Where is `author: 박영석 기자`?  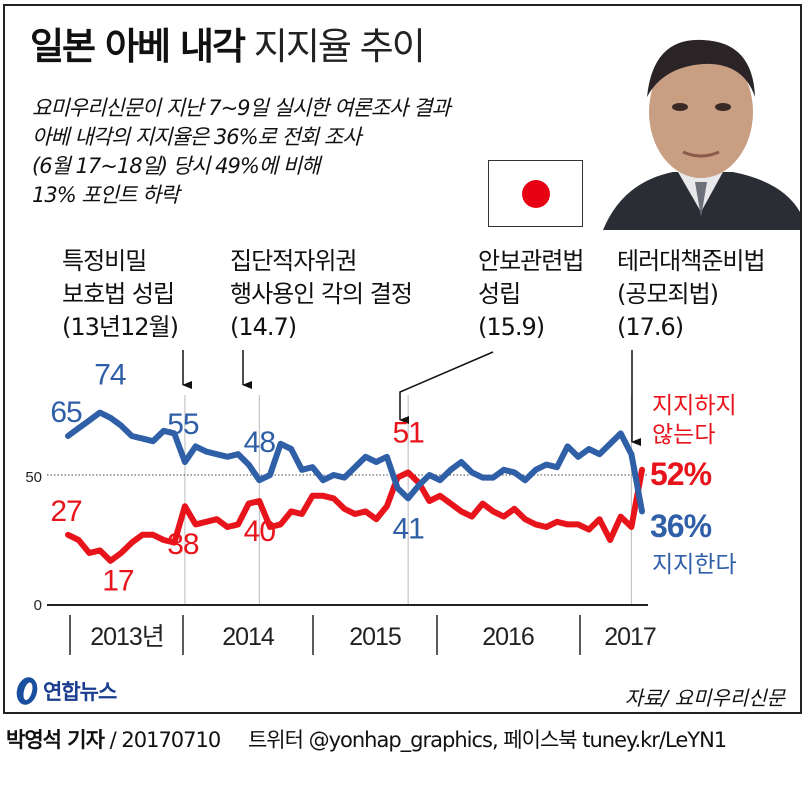 author: 박영석 기자 is located at coordinates (55, 740).